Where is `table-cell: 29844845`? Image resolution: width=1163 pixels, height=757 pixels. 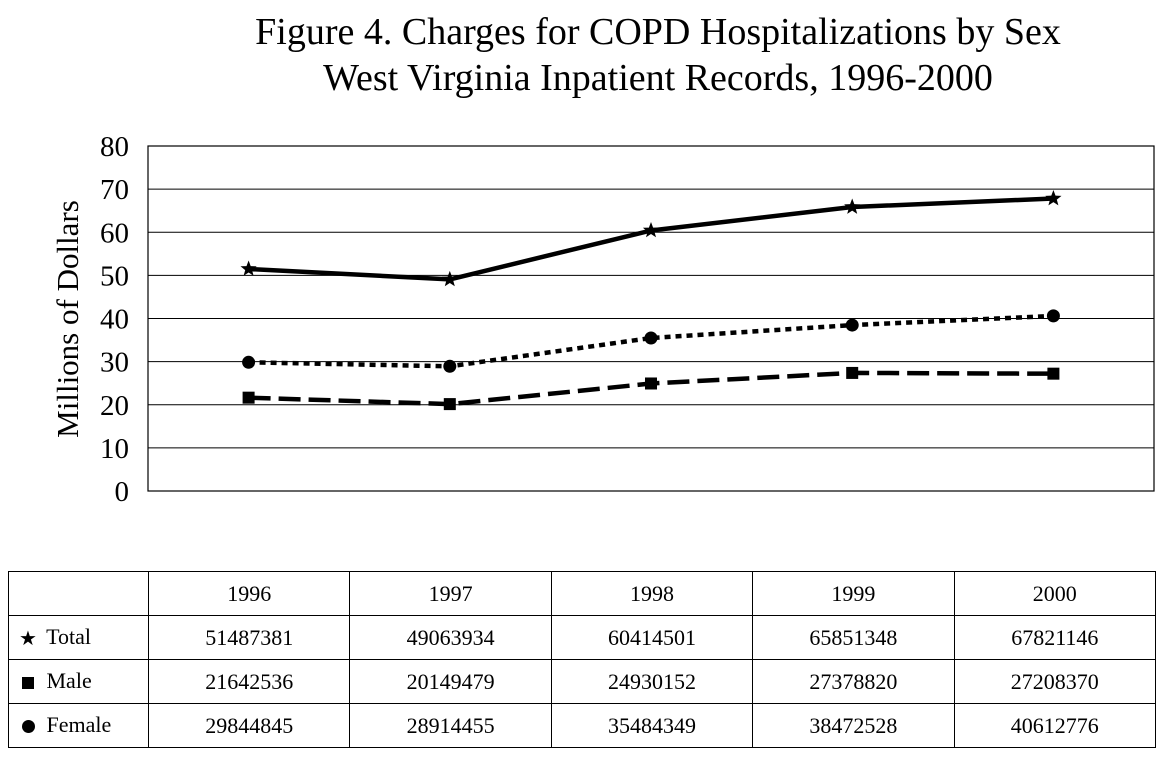
table-cell: 29844845 is located at coordinates (249, 725).